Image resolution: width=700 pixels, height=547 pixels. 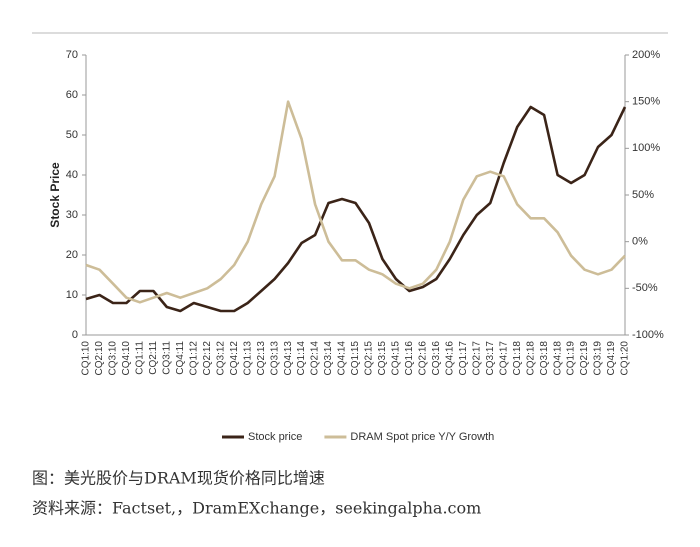 What do you see at coordinates (646, 55) in the screenshot?
I see `y2-tick-label: 200%` at bounding box center [646, 55].